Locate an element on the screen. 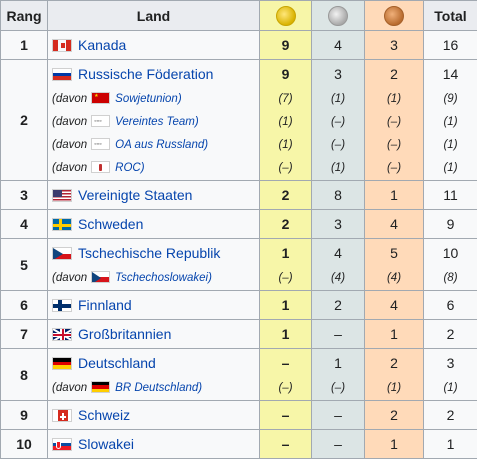  bronze-header is located at coordinates (394, 16).